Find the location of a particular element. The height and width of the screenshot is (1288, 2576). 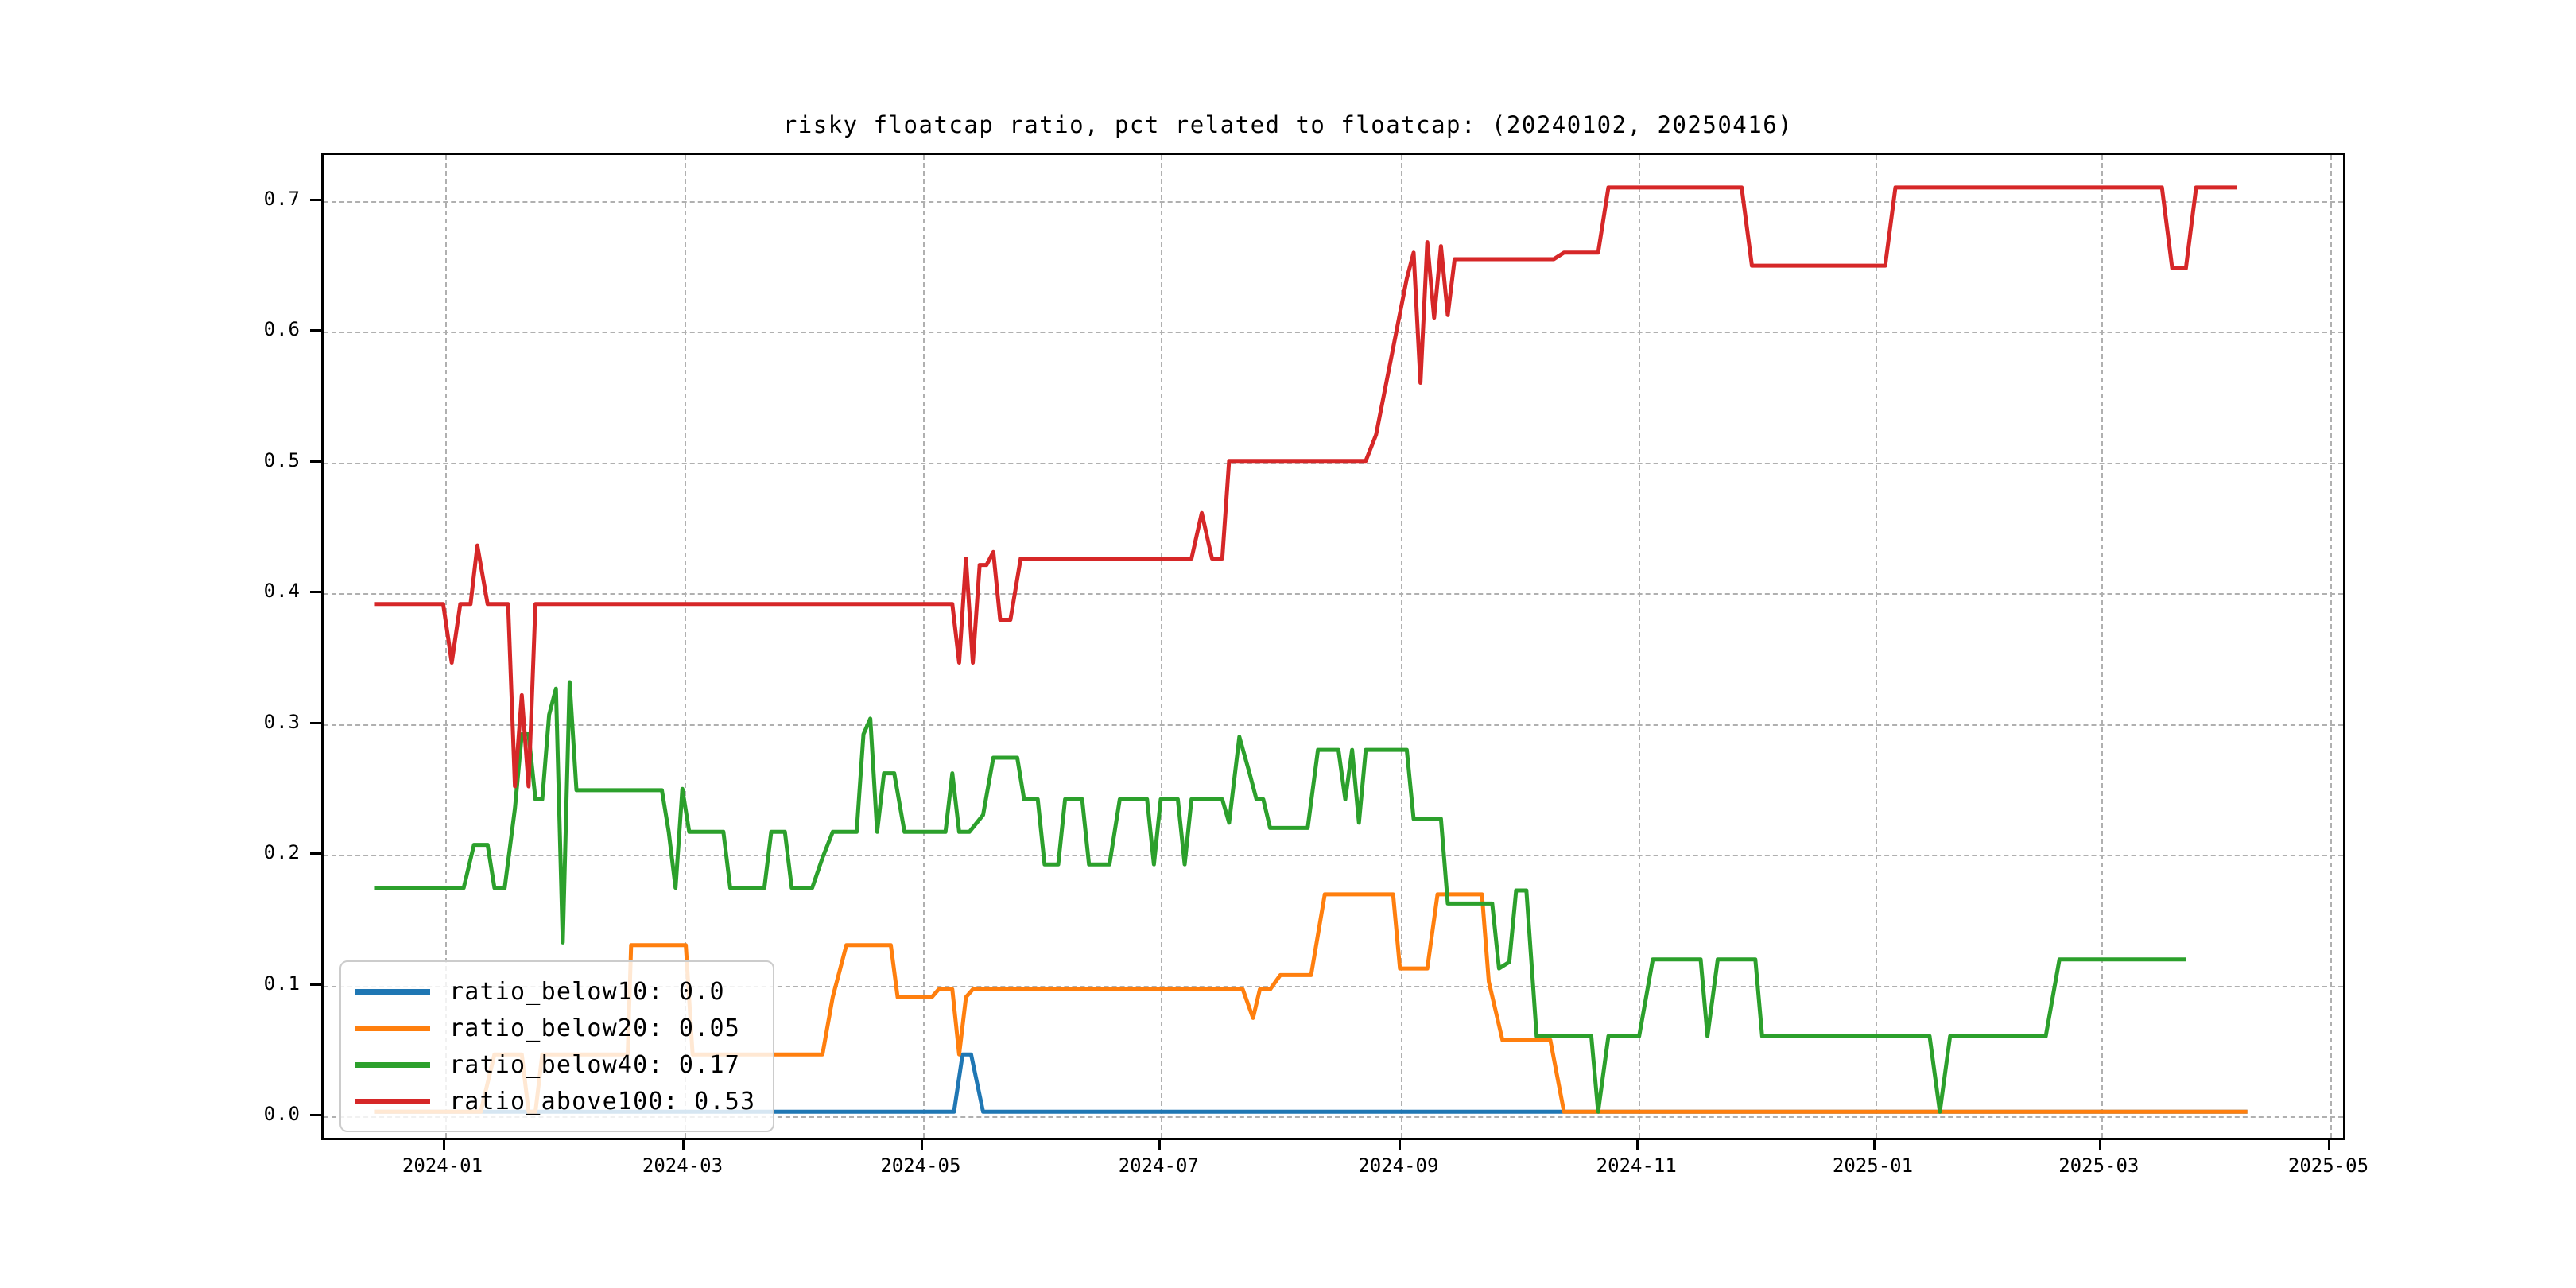

legend-item-ratio_above100: ratio_above100: 0.53 is located at coordinates (555, 1101).